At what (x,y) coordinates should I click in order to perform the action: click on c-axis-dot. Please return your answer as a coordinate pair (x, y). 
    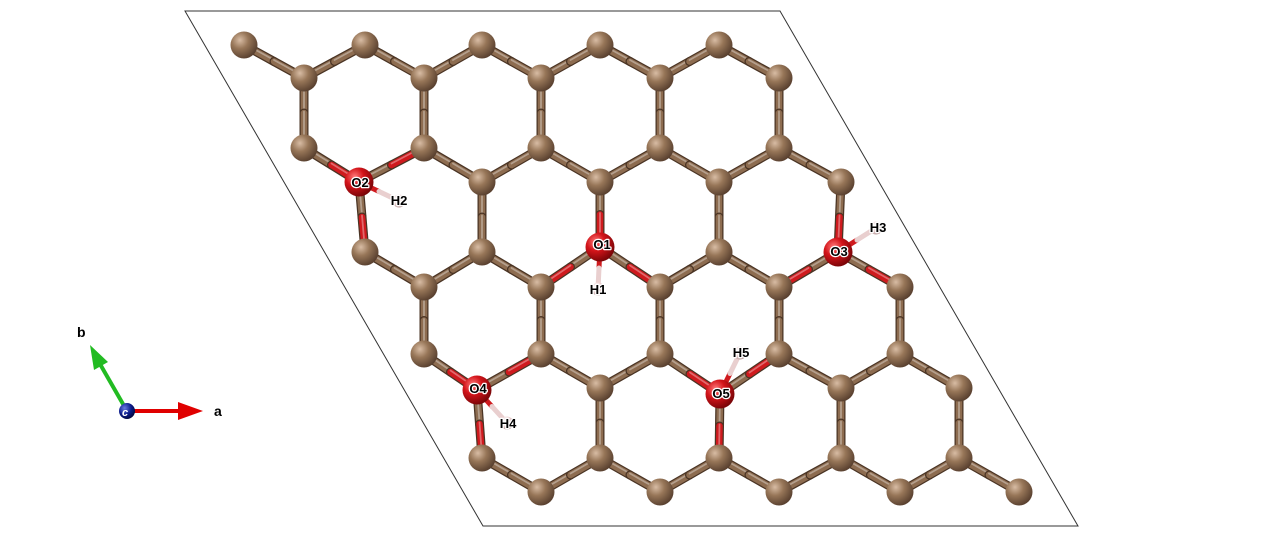
    Looking at the image, I should click on (127, 411).